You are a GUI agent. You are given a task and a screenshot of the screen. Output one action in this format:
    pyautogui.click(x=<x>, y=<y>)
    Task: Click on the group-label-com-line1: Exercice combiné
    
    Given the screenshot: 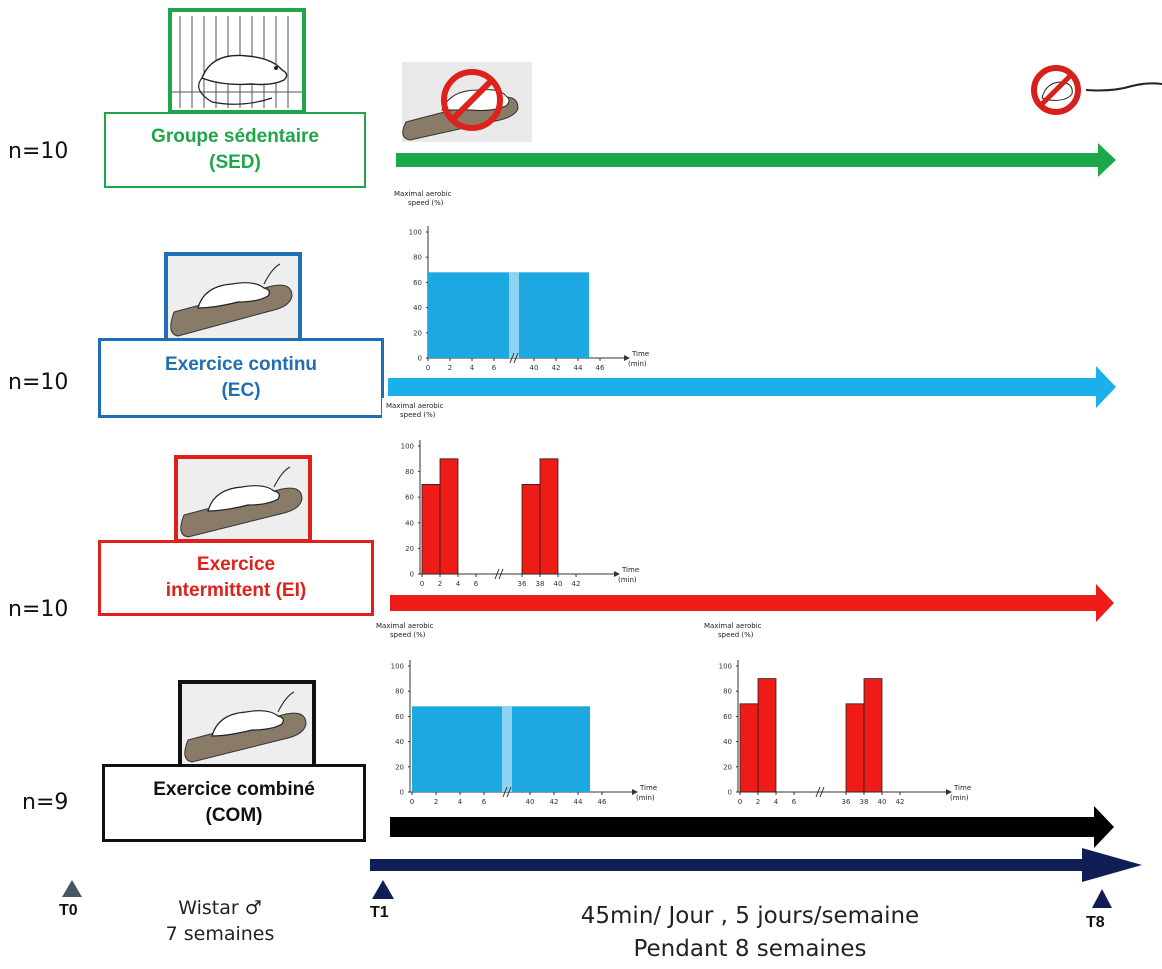 What is the action you would take?
    pyautogui.click(x=234, y=790)
    